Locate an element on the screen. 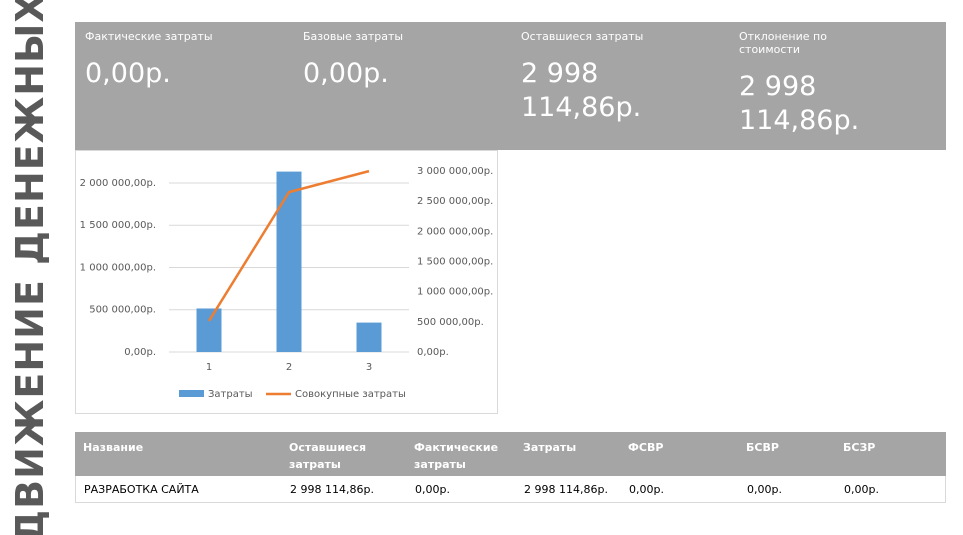 The height and width of the screenshot is (535, 963). x-tick-label: 2 is located at coordinates (289, 367).